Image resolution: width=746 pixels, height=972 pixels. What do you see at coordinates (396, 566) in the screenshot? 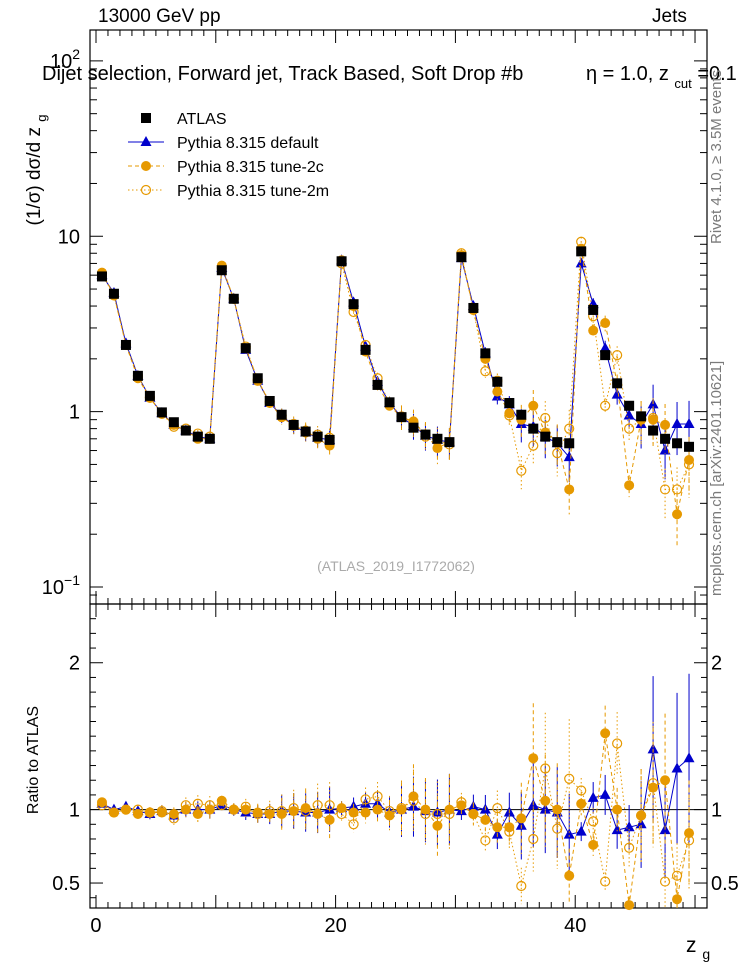
I see `watermark-label: (ATLAS_2019_I1772062)` at bounding box center [396, 566].